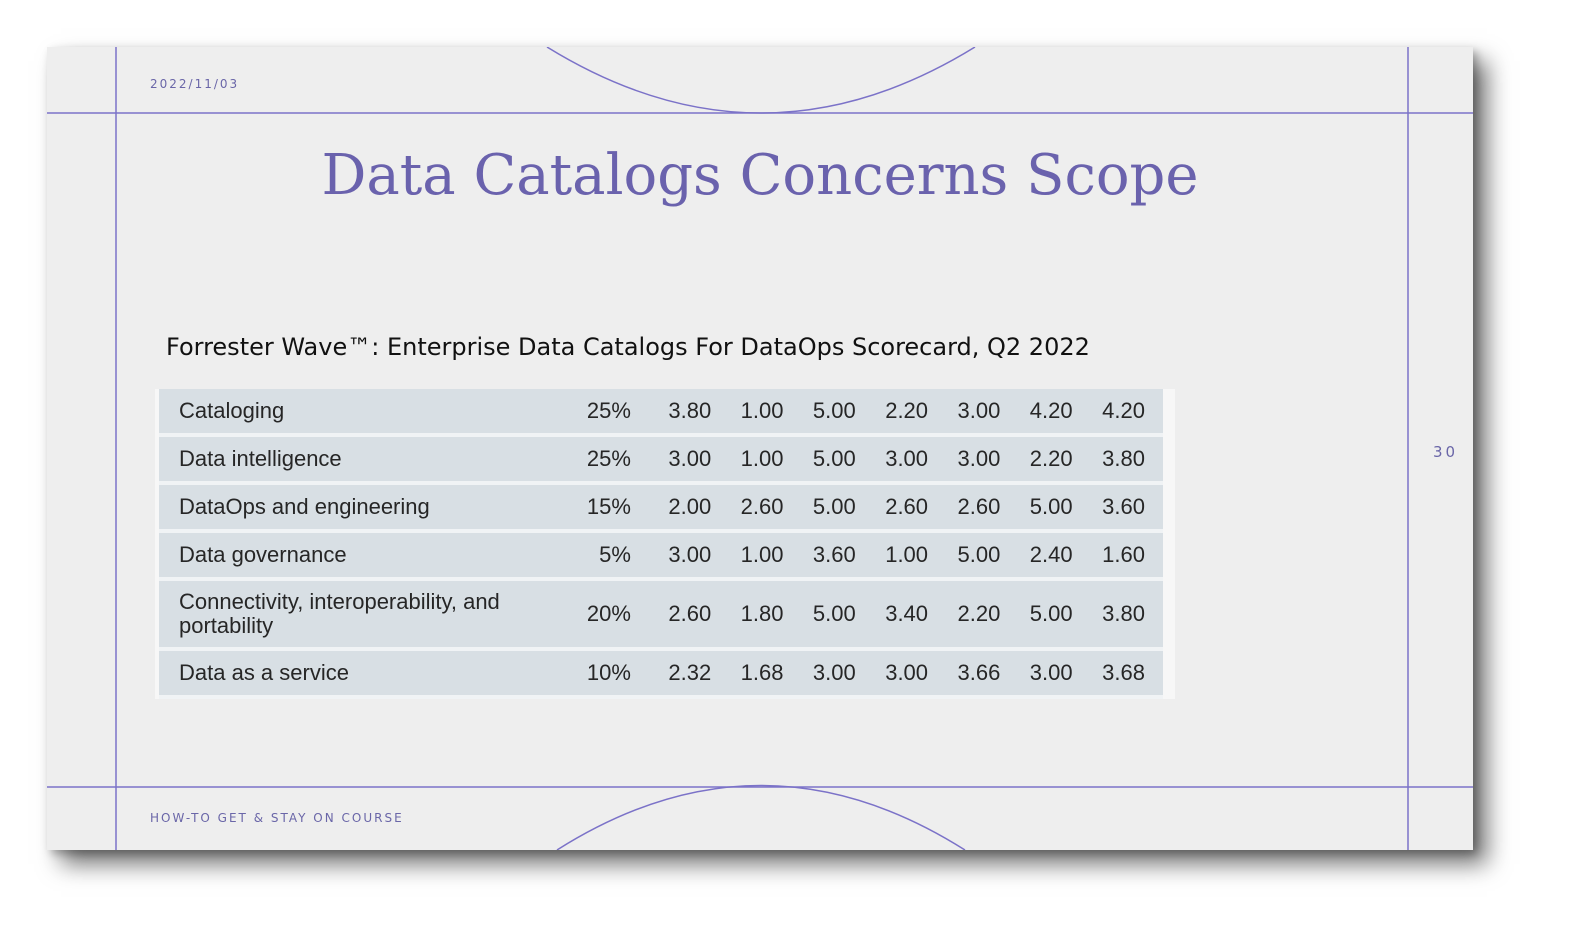 The height and width of the screenshot is (947, 1572). What do you see at coordinates (340, 413) in the screenshot?
I see `criterion-label: Cataloging` at bounding box center [340, 413].